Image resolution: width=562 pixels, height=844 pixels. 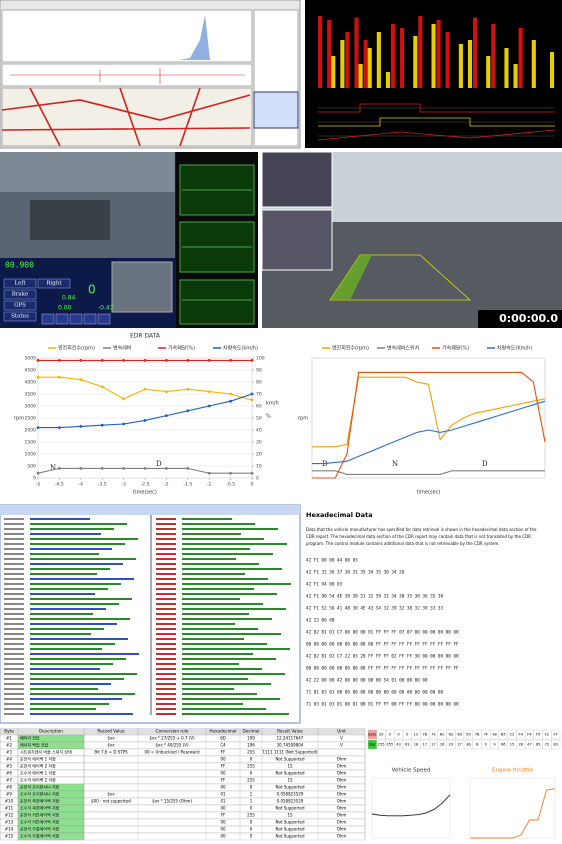 What do you see at coordinates (111, 752) in the screenshot?
I see `table-cell: Bit 7,6 = D STPS` at bounding box center [111, 752].